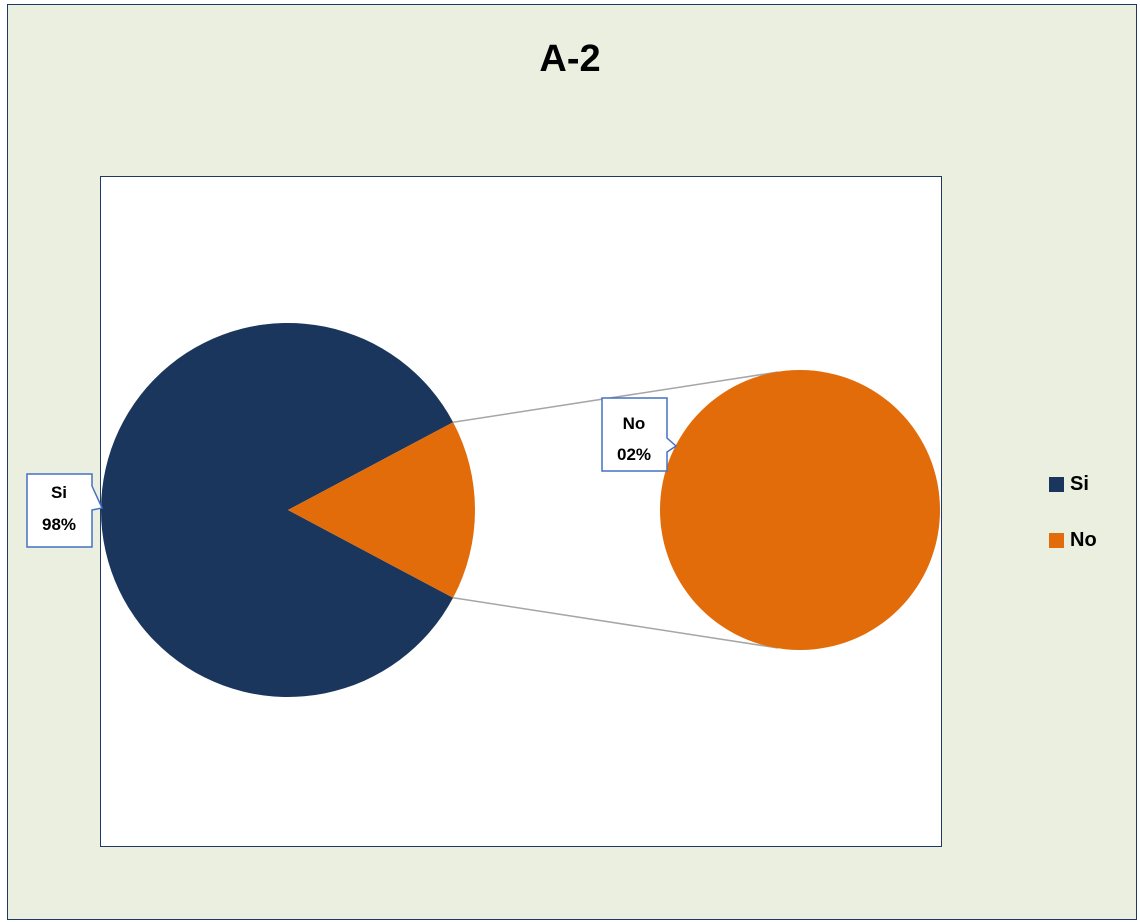 Image resolution: width=1140 pixels, height=922 pixels. I want to click on data-label-si-value: 98%, so click(59, 524).